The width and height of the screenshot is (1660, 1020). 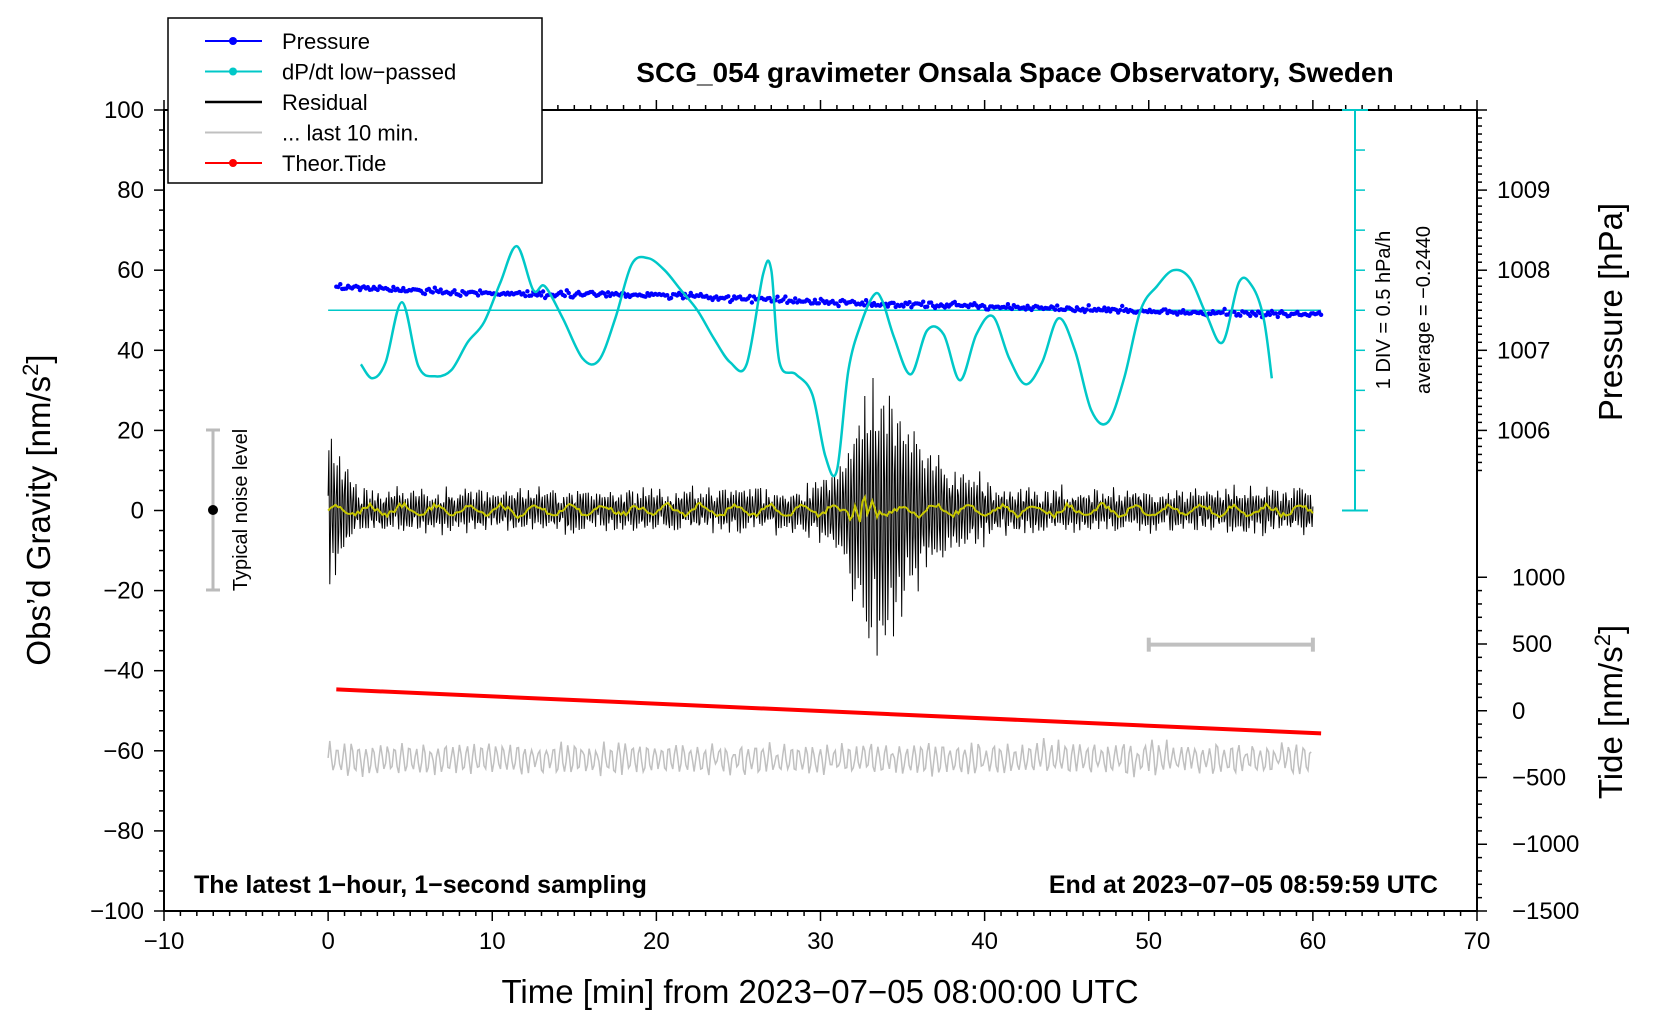 What do you see at coordinates (1313, 941) in the screenshot?
I see `x-tick-label: 60` at bounding box center [1313, 941].